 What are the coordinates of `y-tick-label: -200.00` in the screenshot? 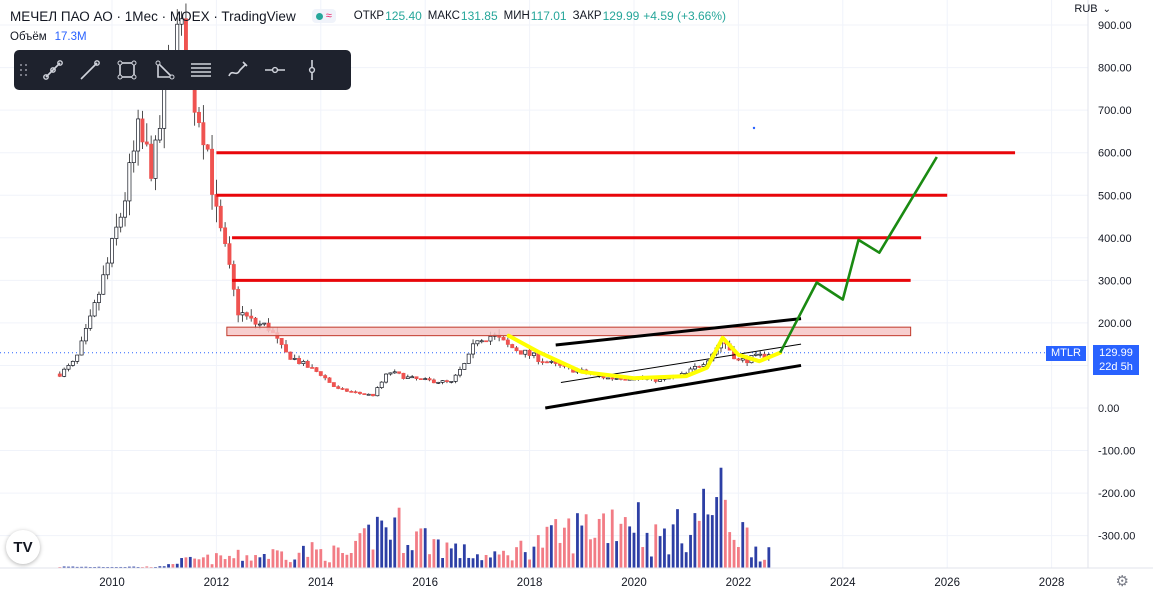 It's located at (1116, 494).